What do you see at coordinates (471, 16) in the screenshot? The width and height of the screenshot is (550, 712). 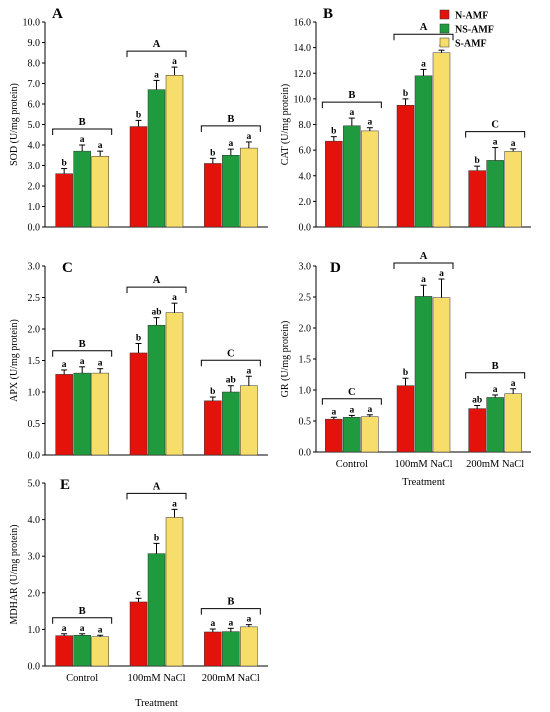 I see `legend-label: N-AMF` at bounding box center [471, 16].